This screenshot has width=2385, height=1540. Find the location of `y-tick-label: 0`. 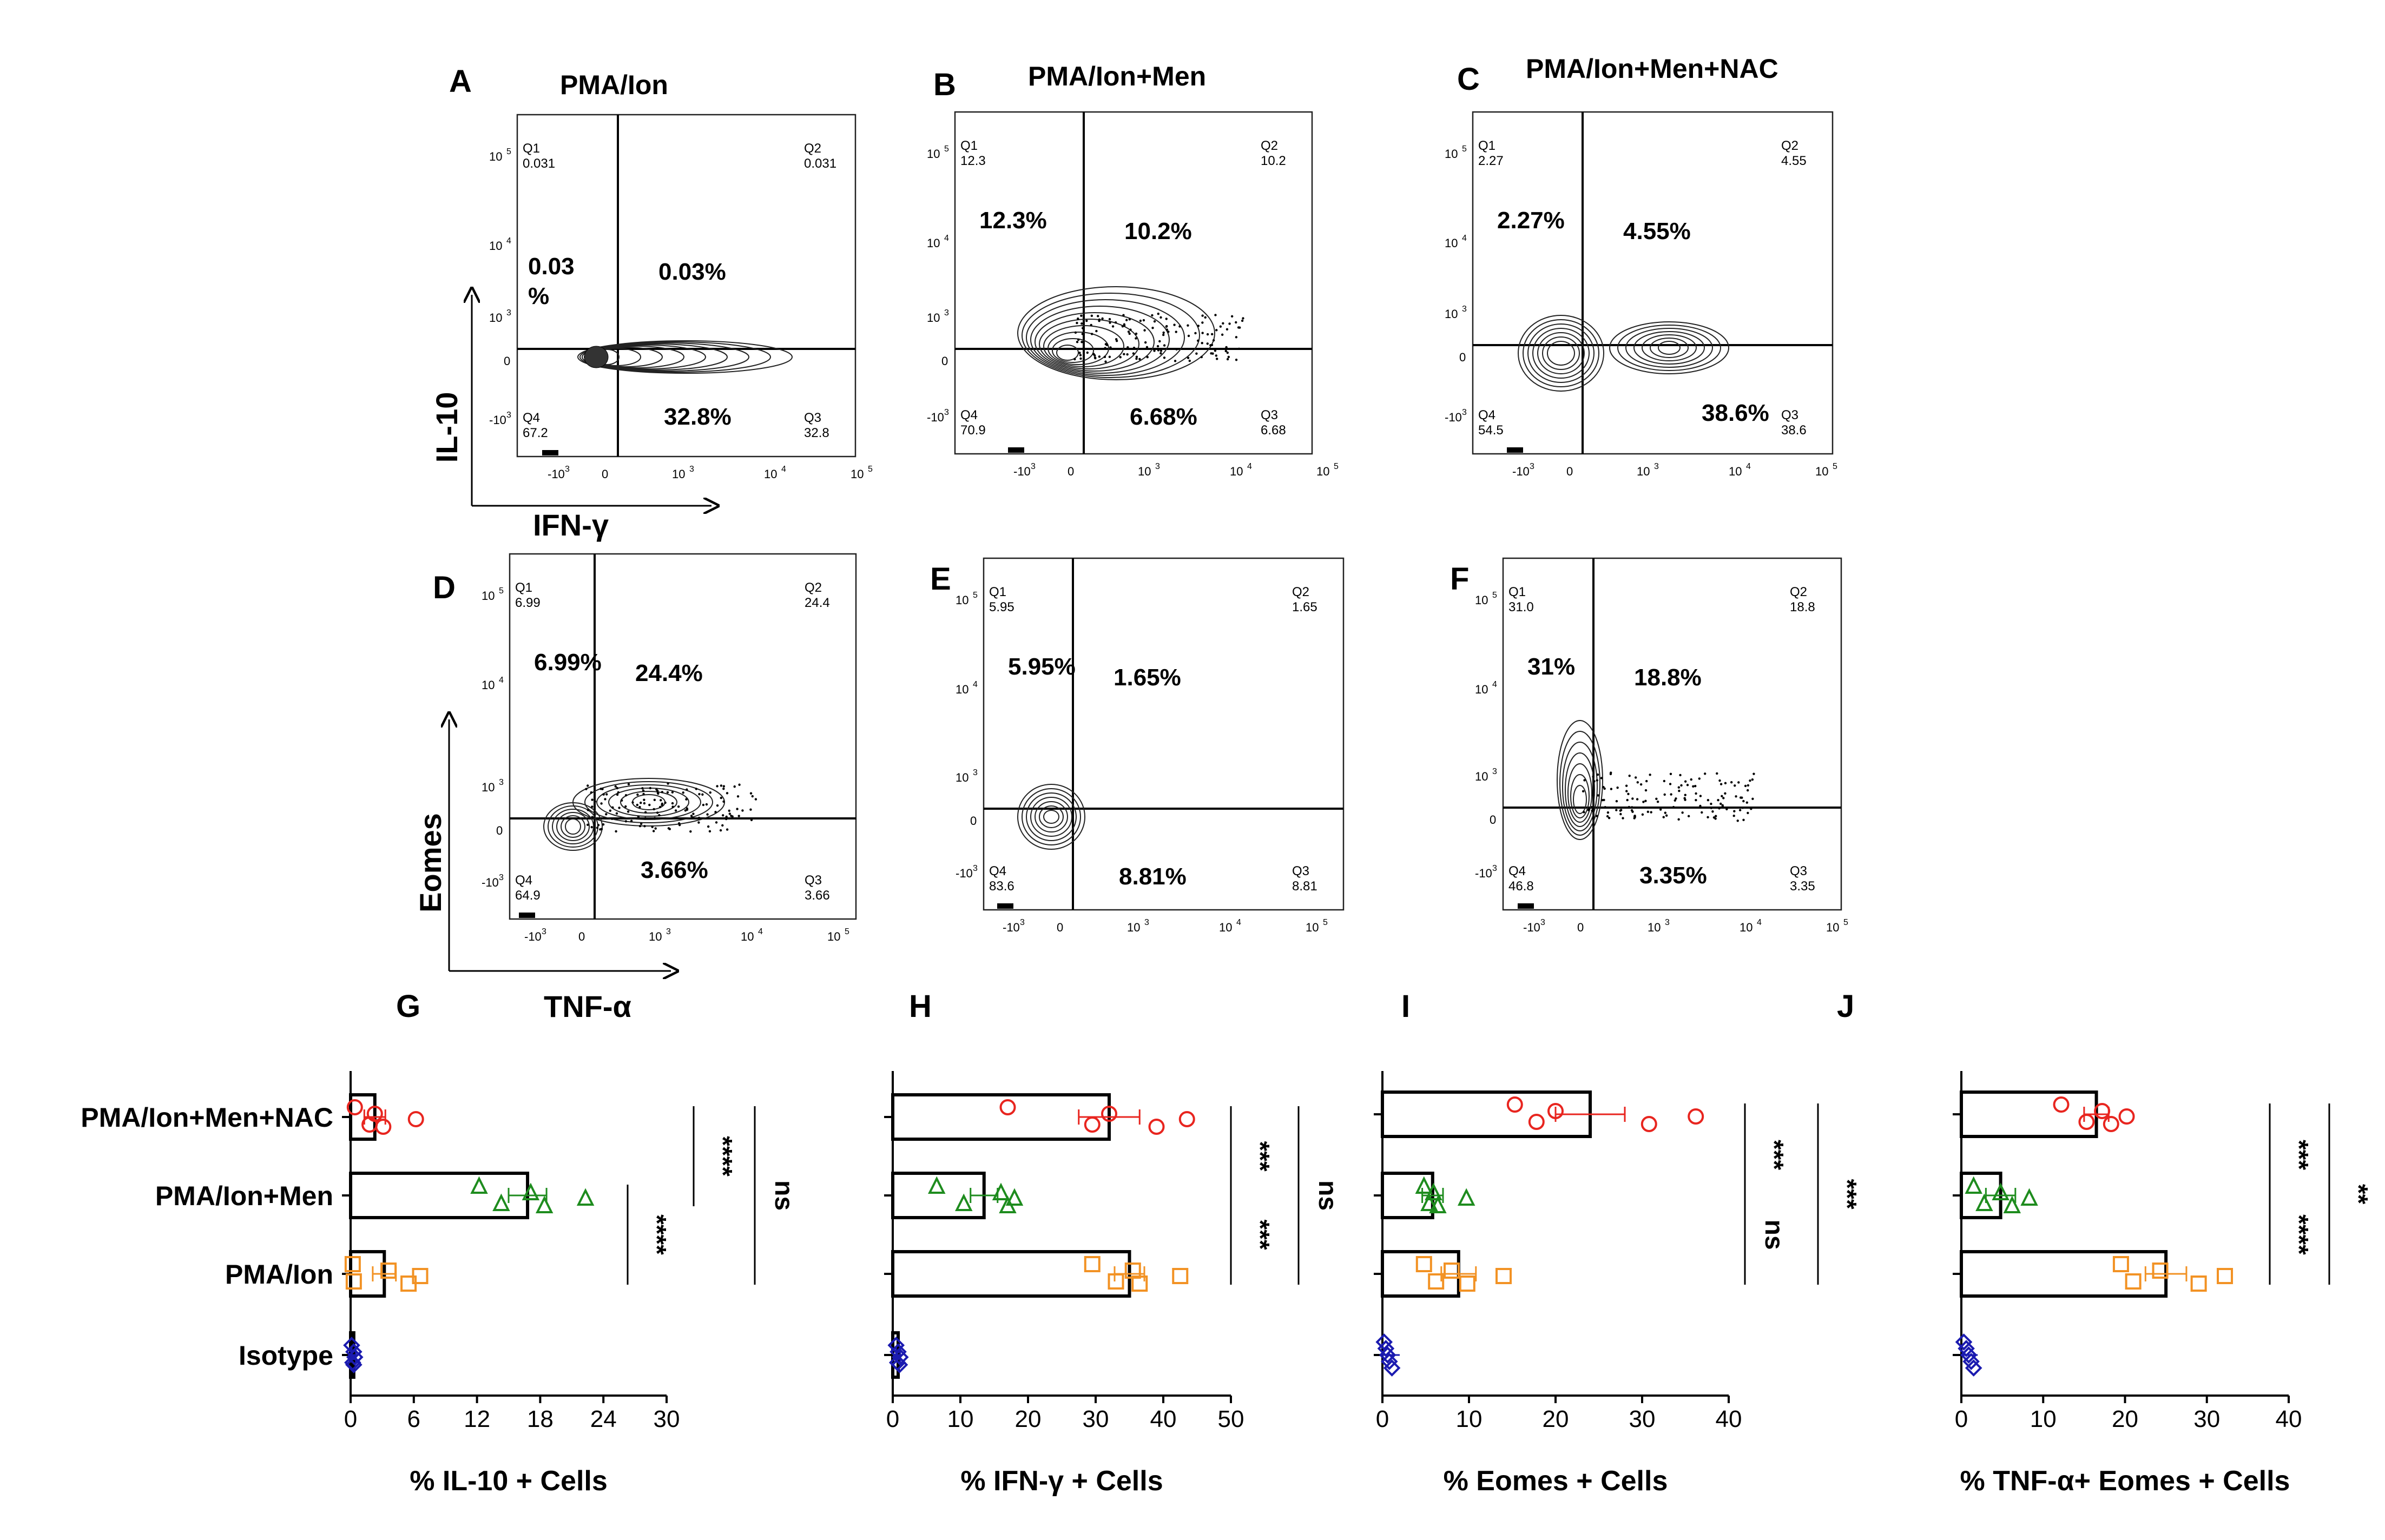

y-tick-label: 0 is located at coordinates (1493, 820).